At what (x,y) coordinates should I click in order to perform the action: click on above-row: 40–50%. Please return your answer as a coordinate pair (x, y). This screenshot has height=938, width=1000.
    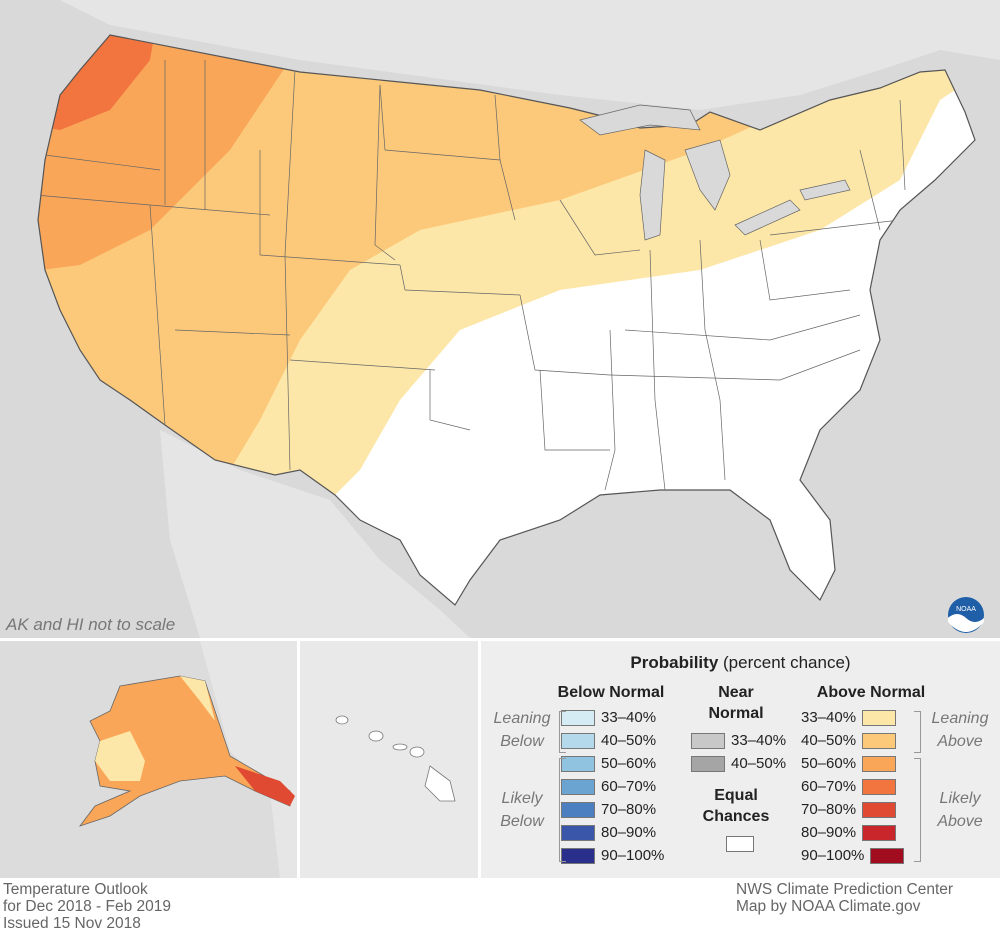
    Looking at the image, I should click on (851, 741).